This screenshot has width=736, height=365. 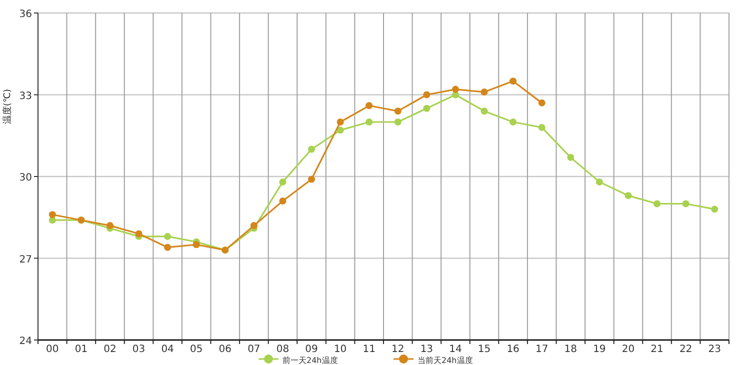 What do you see at coordinates (25, 14) in the screenshot?
I see `y-tick-label: 36` at bounding box center [25, 14].